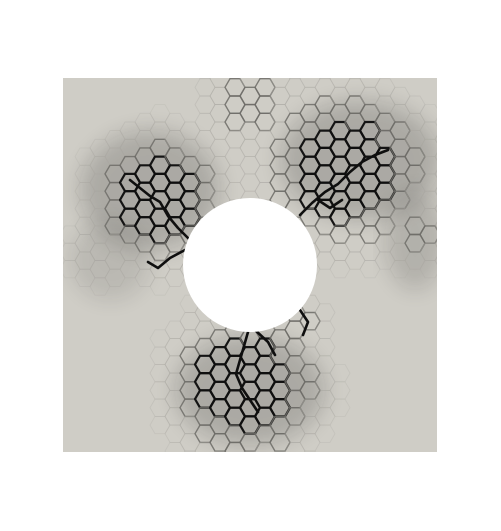 The height and width of the screenshot is (531, 501). I want to click on damage-shade-bottom, so click(250, 390).